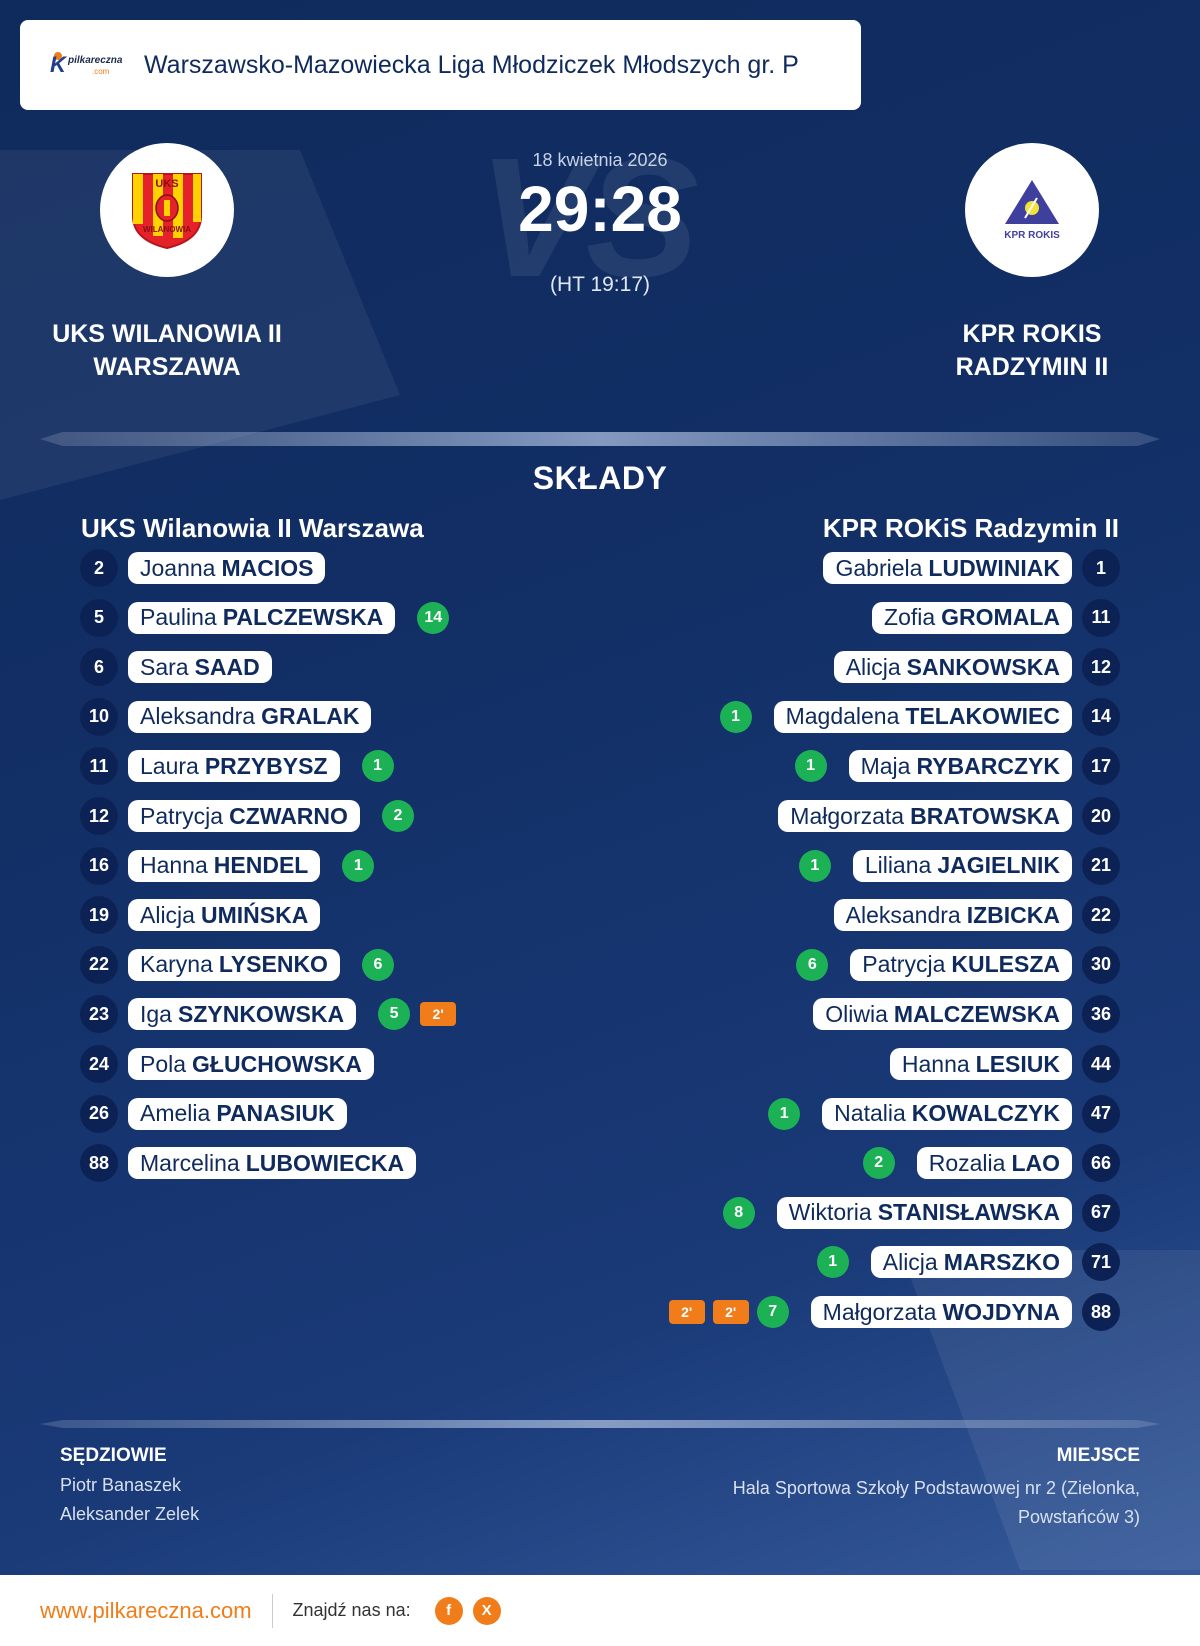 The height and width of the screenshot is (1646, 1200). Describe the element at coordinates (227, 568) in the screenshot. I see `player-name: Joanna MACIOS` at that location.